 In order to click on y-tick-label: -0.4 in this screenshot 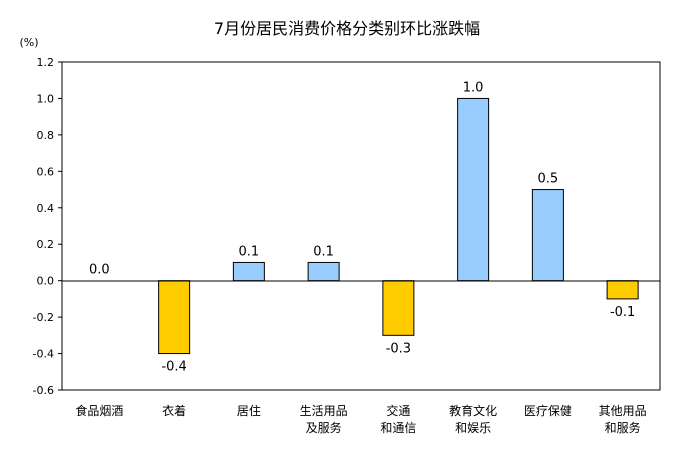, I will do `click(43, 354)`.